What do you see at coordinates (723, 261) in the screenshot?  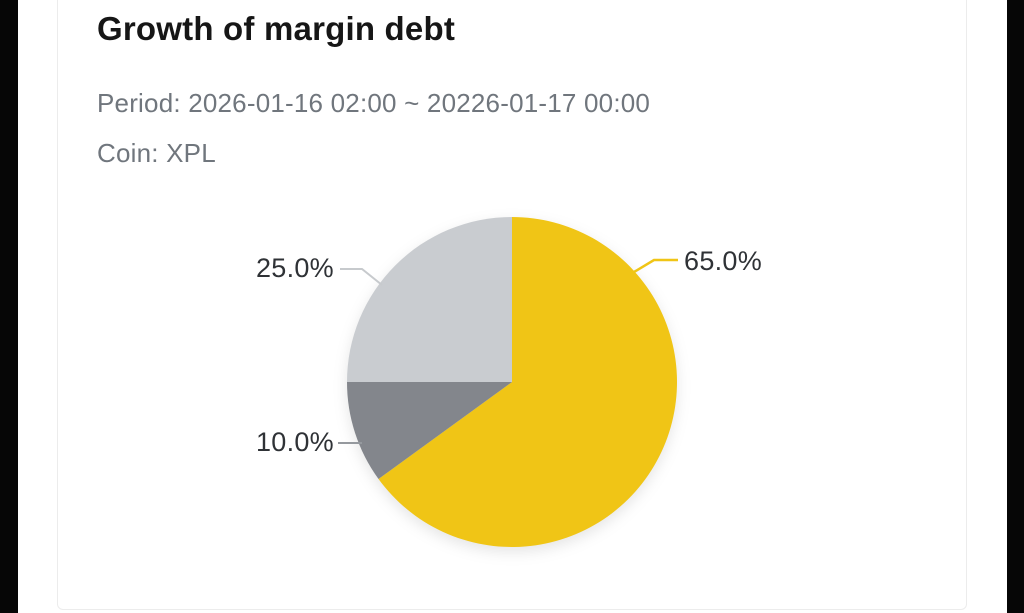 I see `pie-label-65: 65.0%` at bounding box center [723, 261].